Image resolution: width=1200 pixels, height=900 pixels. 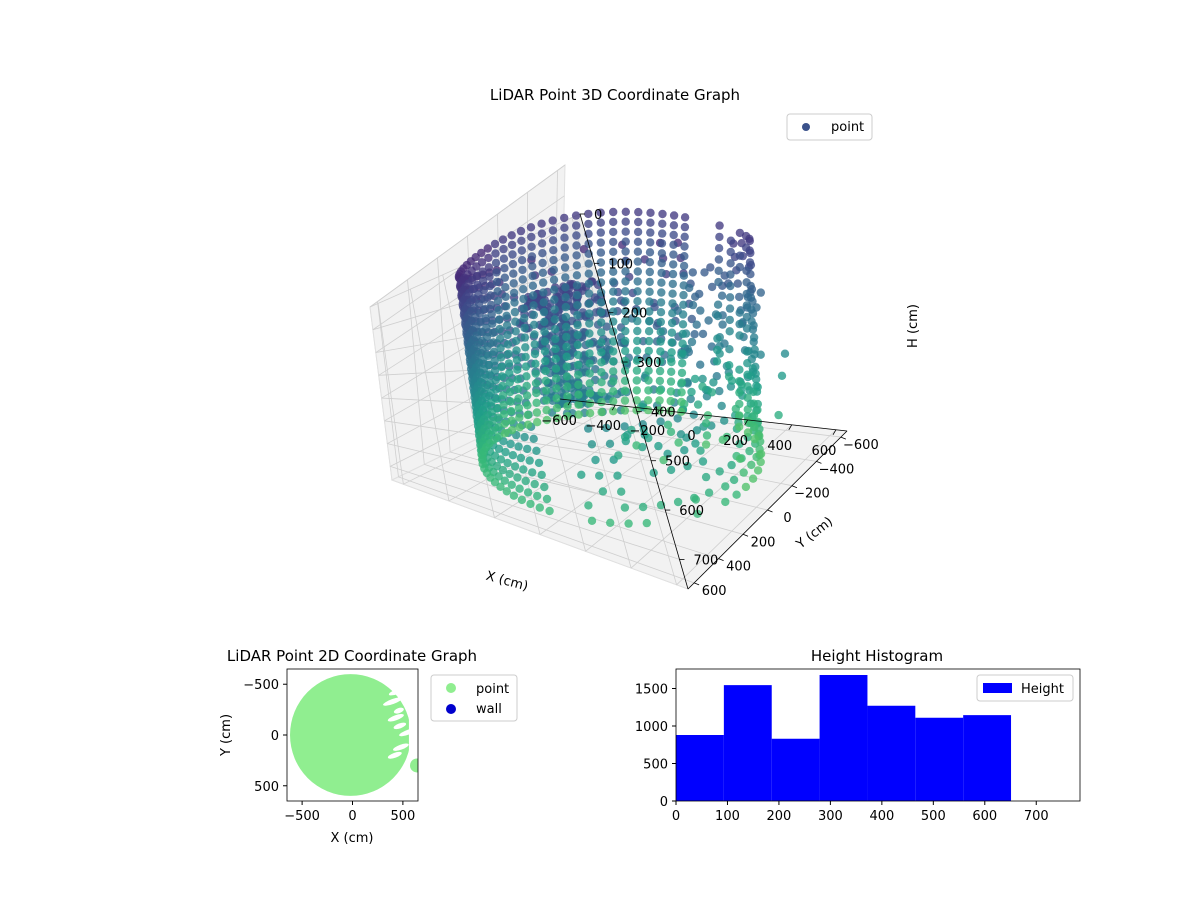 What do you see at coordinates (331, 746) in the screenshot?
I see `chart-2d-plot: −500 500 0 0 500 −500` at bounding box center [331, 746].